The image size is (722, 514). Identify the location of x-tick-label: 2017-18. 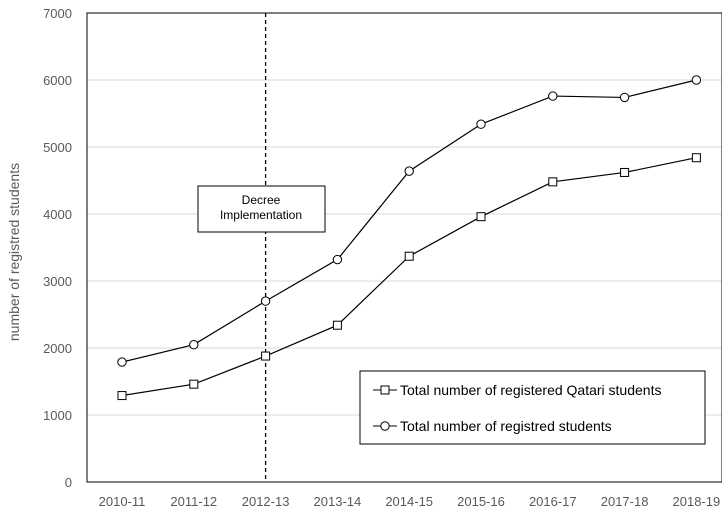
(625, 501).